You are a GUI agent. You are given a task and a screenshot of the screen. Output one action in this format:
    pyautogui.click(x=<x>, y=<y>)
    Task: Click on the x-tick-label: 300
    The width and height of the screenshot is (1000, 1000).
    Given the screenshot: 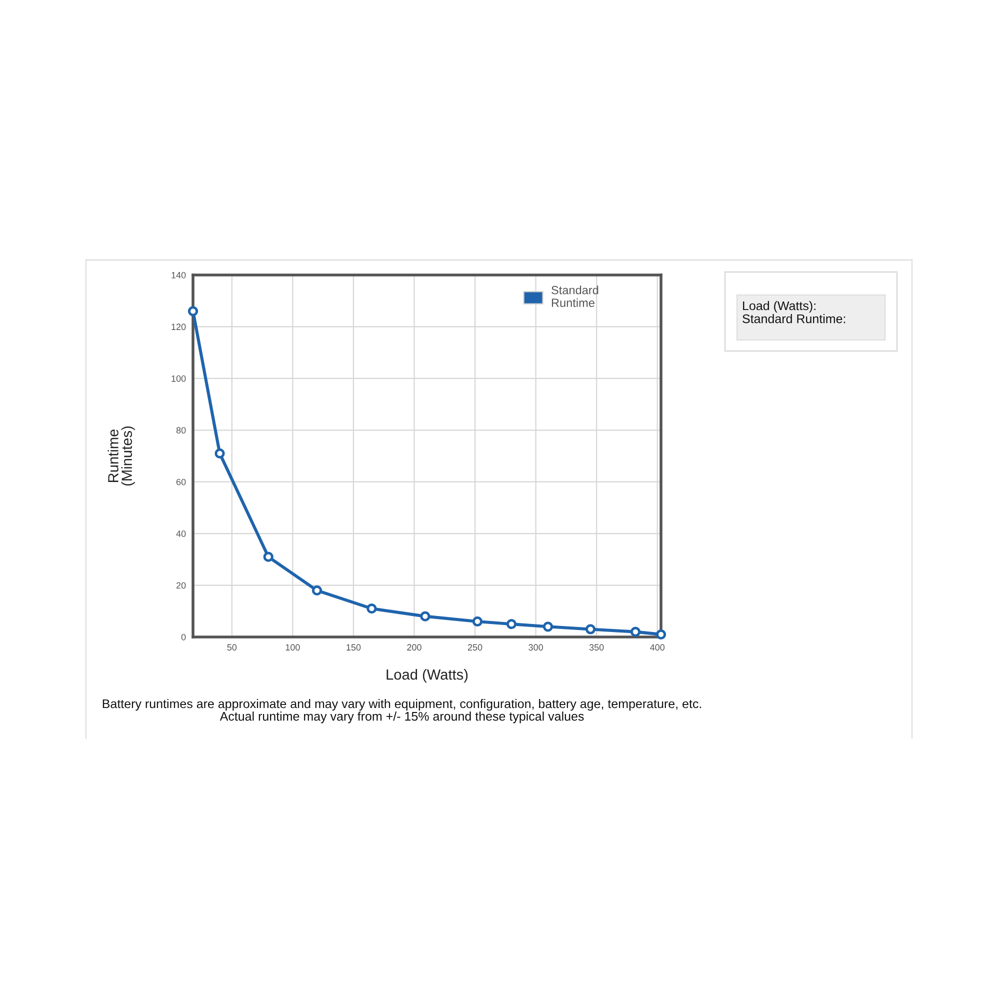 What is the action you would take?
    pyautogui.click(x=535, y=647)
    